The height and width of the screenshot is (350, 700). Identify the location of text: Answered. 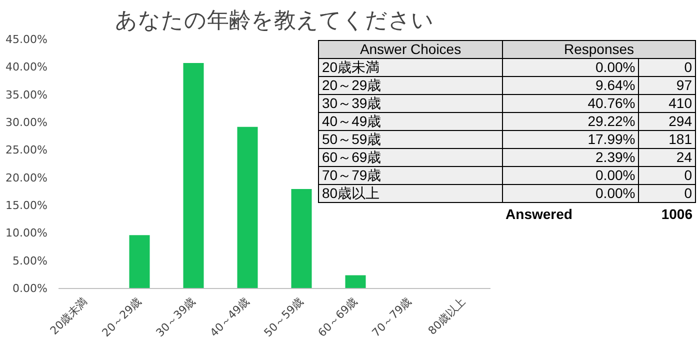
(539, 214).